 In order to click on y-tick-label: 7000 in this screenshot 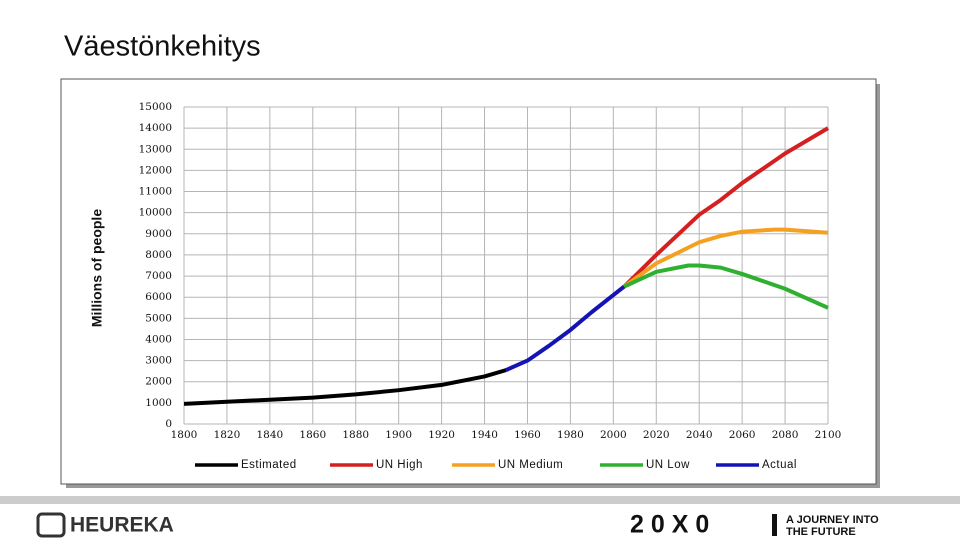, I will do `click(158, 276)`.